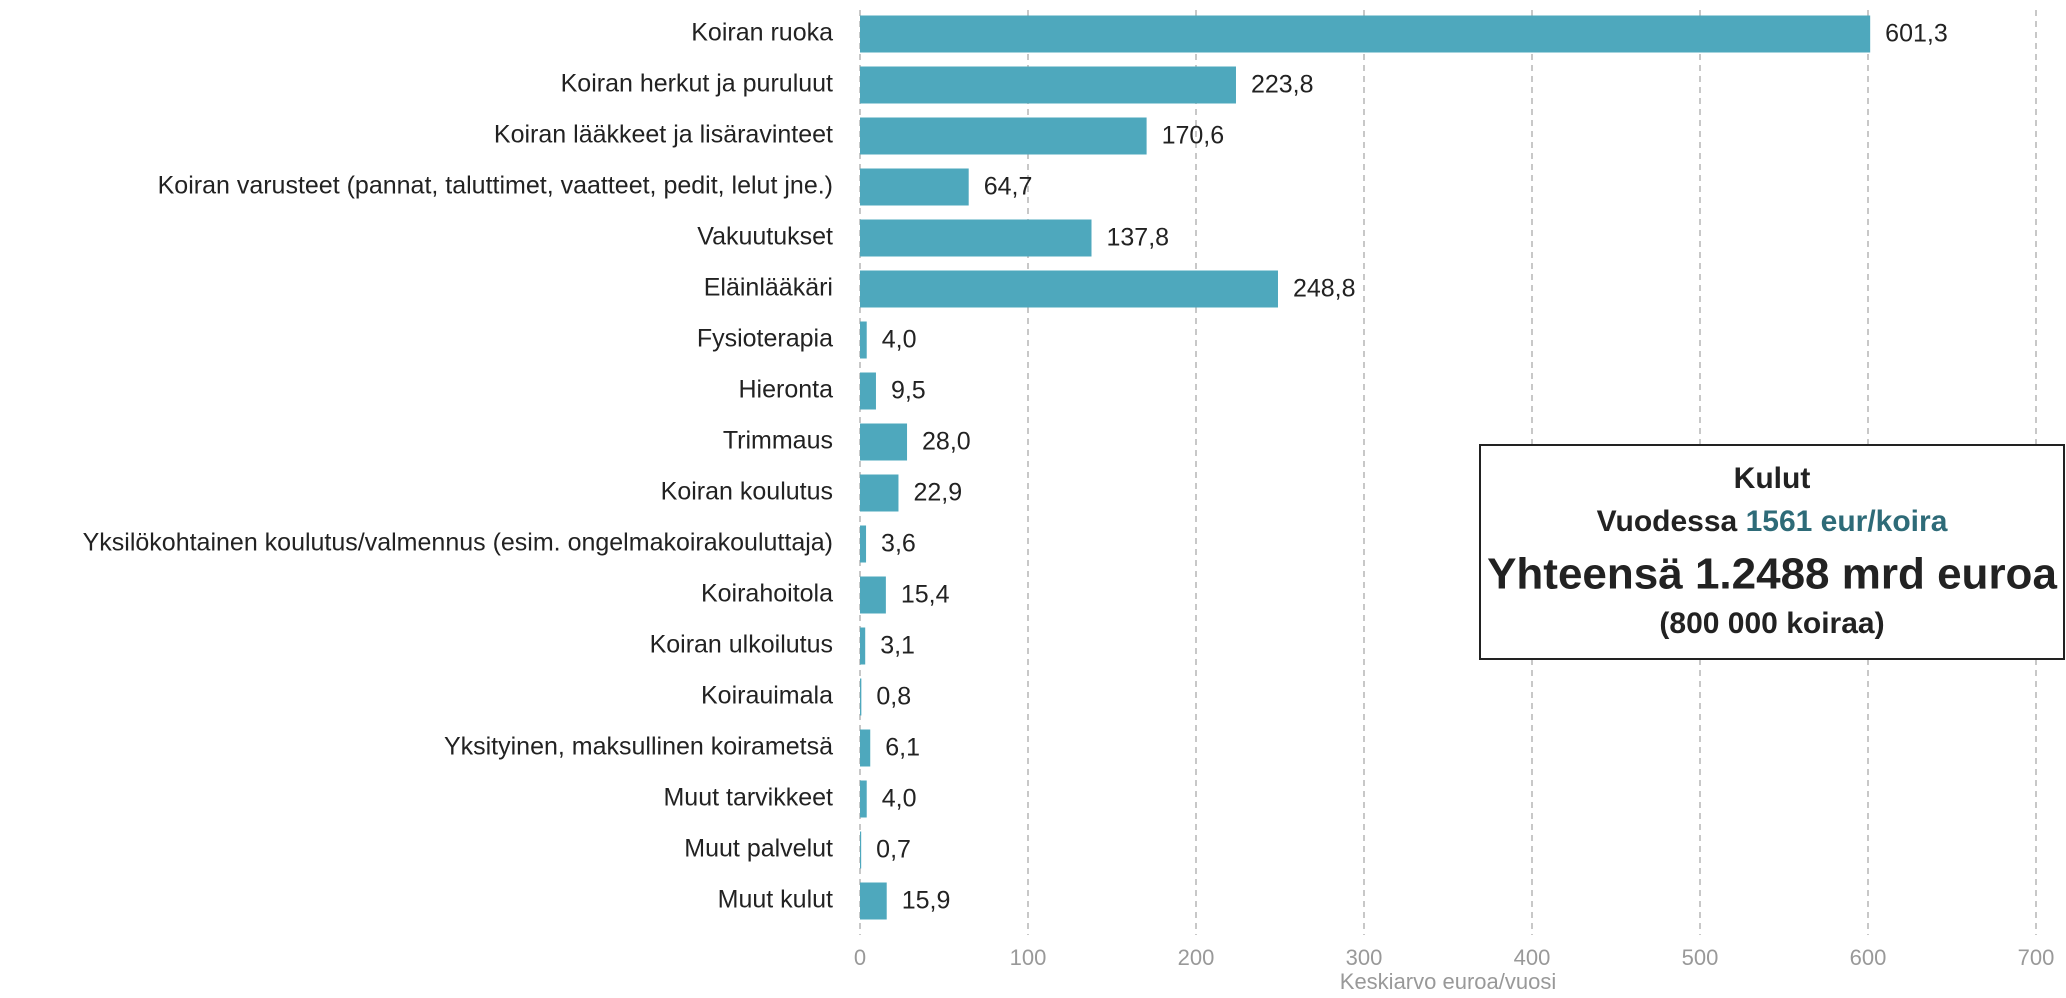 The height and width of the screenshot is (998, 2066). Describe the element at coordinates (860, 957) in the screenshot. I see `x-tick-label: 0` at that location.